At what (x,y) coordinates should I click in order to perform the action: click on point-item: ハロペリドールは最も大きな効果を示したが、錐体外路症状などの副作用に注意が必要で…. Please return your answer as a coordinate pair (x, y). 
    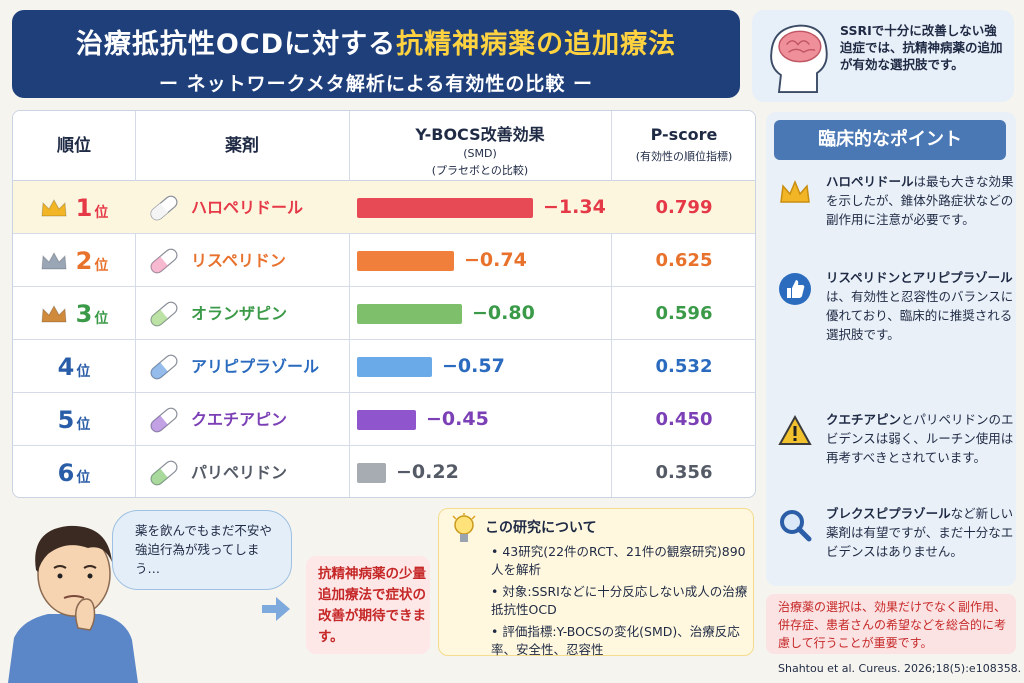
    Looking at the image, I should click on (894, 212).